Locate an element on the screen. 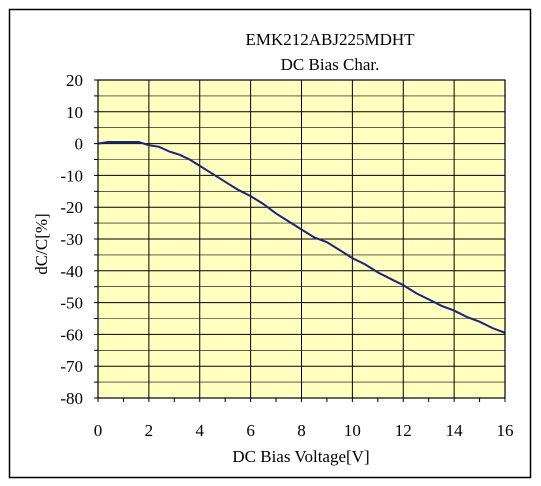 This screenshot has width=541, height=486. x-tick-label: 12 is located at coordinates (403, 430).